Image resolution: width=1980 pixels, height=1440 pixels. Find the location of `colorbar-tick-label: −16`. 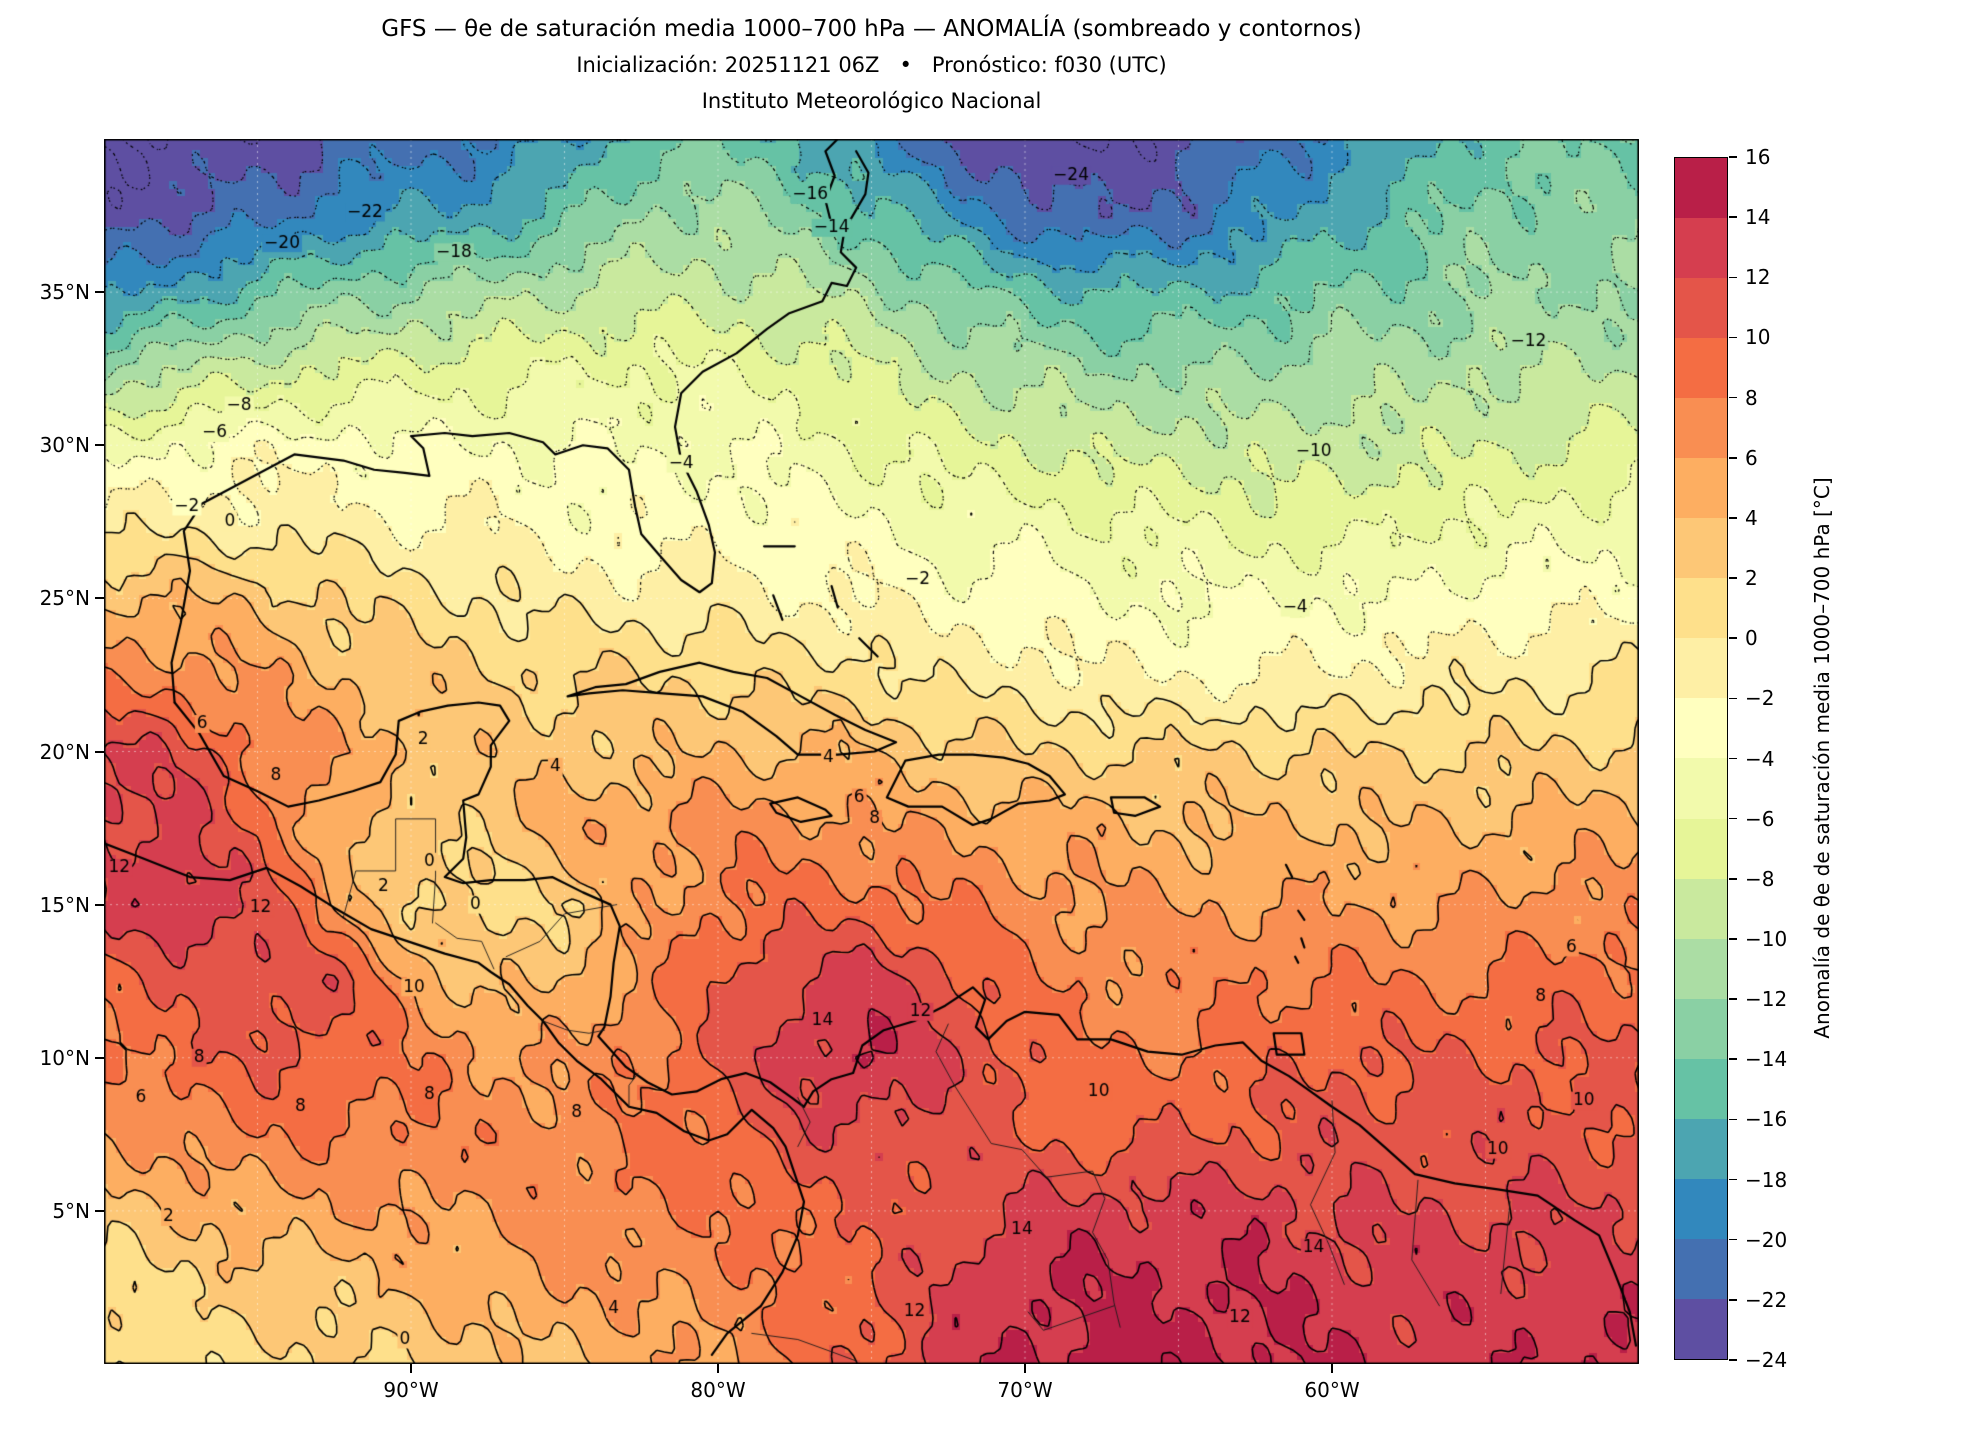

colorbar-tick-label: −16 is located at coordinates (1766, 1119).